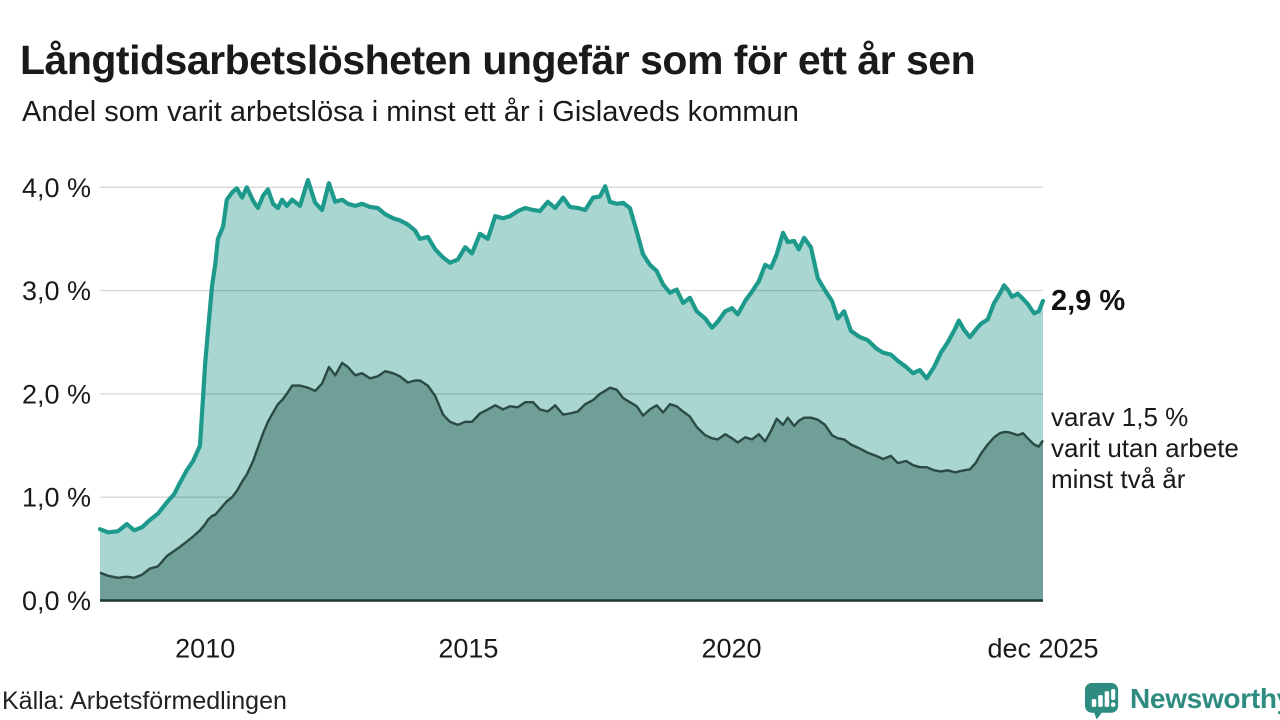 The width and height of the screenshot is (1280, 720). What do you see at coordinates (1088, 301) in the screenshot?
I see `latest-value-label-one-year: 2,9 %` at bounding box center [1088, 301].